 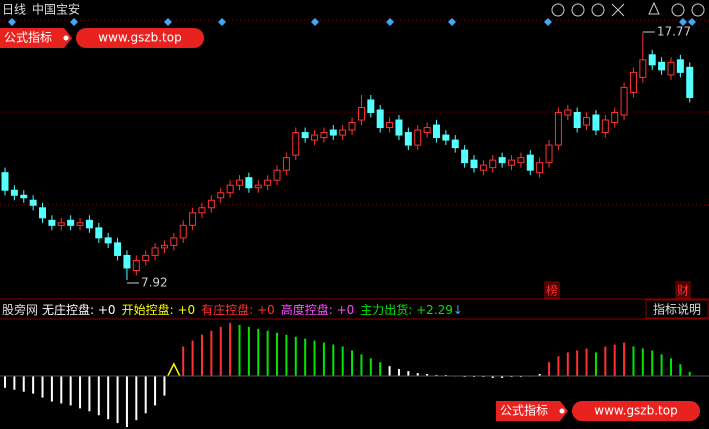 What do you see at coordinates (558, 10) in the screenshot?
I see `eye-icon` at bounding box center [558, 10].